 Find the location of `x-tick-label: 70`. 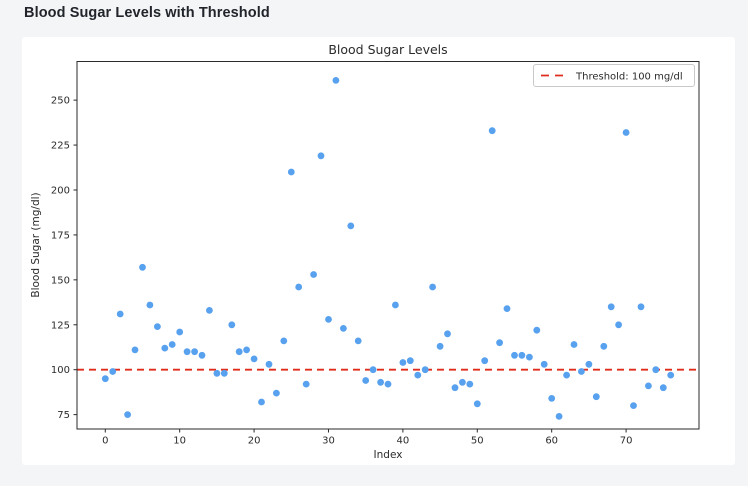

x-tick-label: 70 is located at coordinates (626, 441).